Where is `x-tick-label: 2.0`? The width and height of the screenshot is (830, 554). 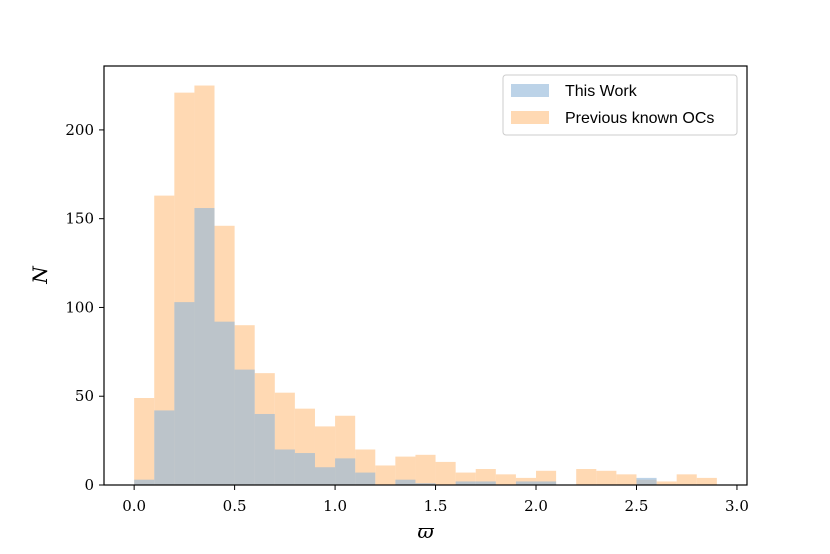
x-tick-label: 2.0 is located at coordinates (536, 506).